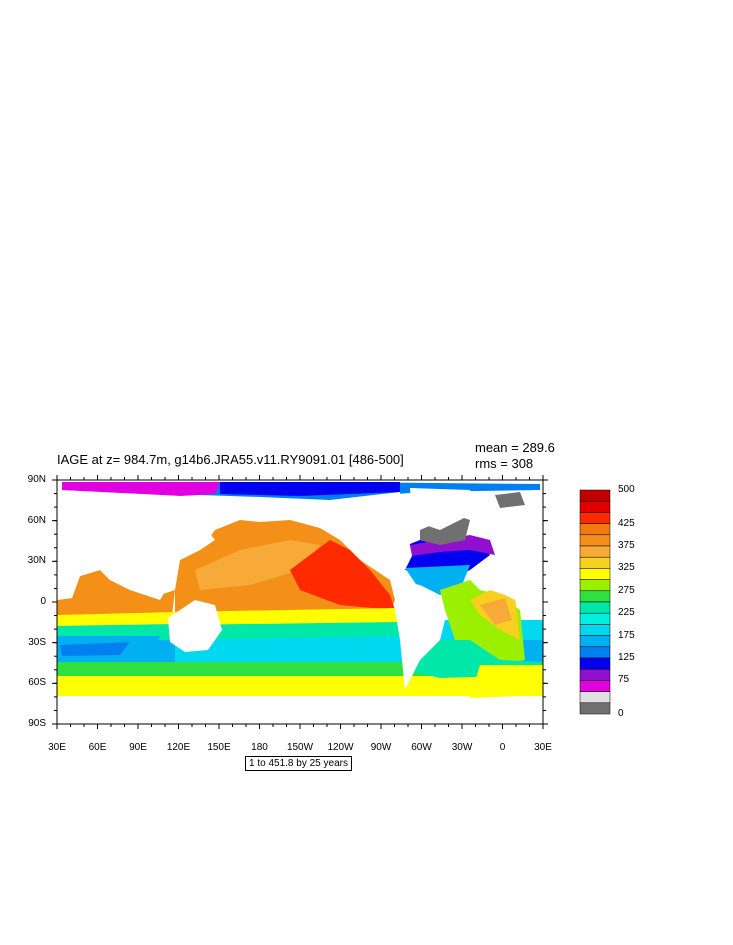 This screenshot has height=945, width=733. I want to click on lat-label: 60S, so click(37, 683).